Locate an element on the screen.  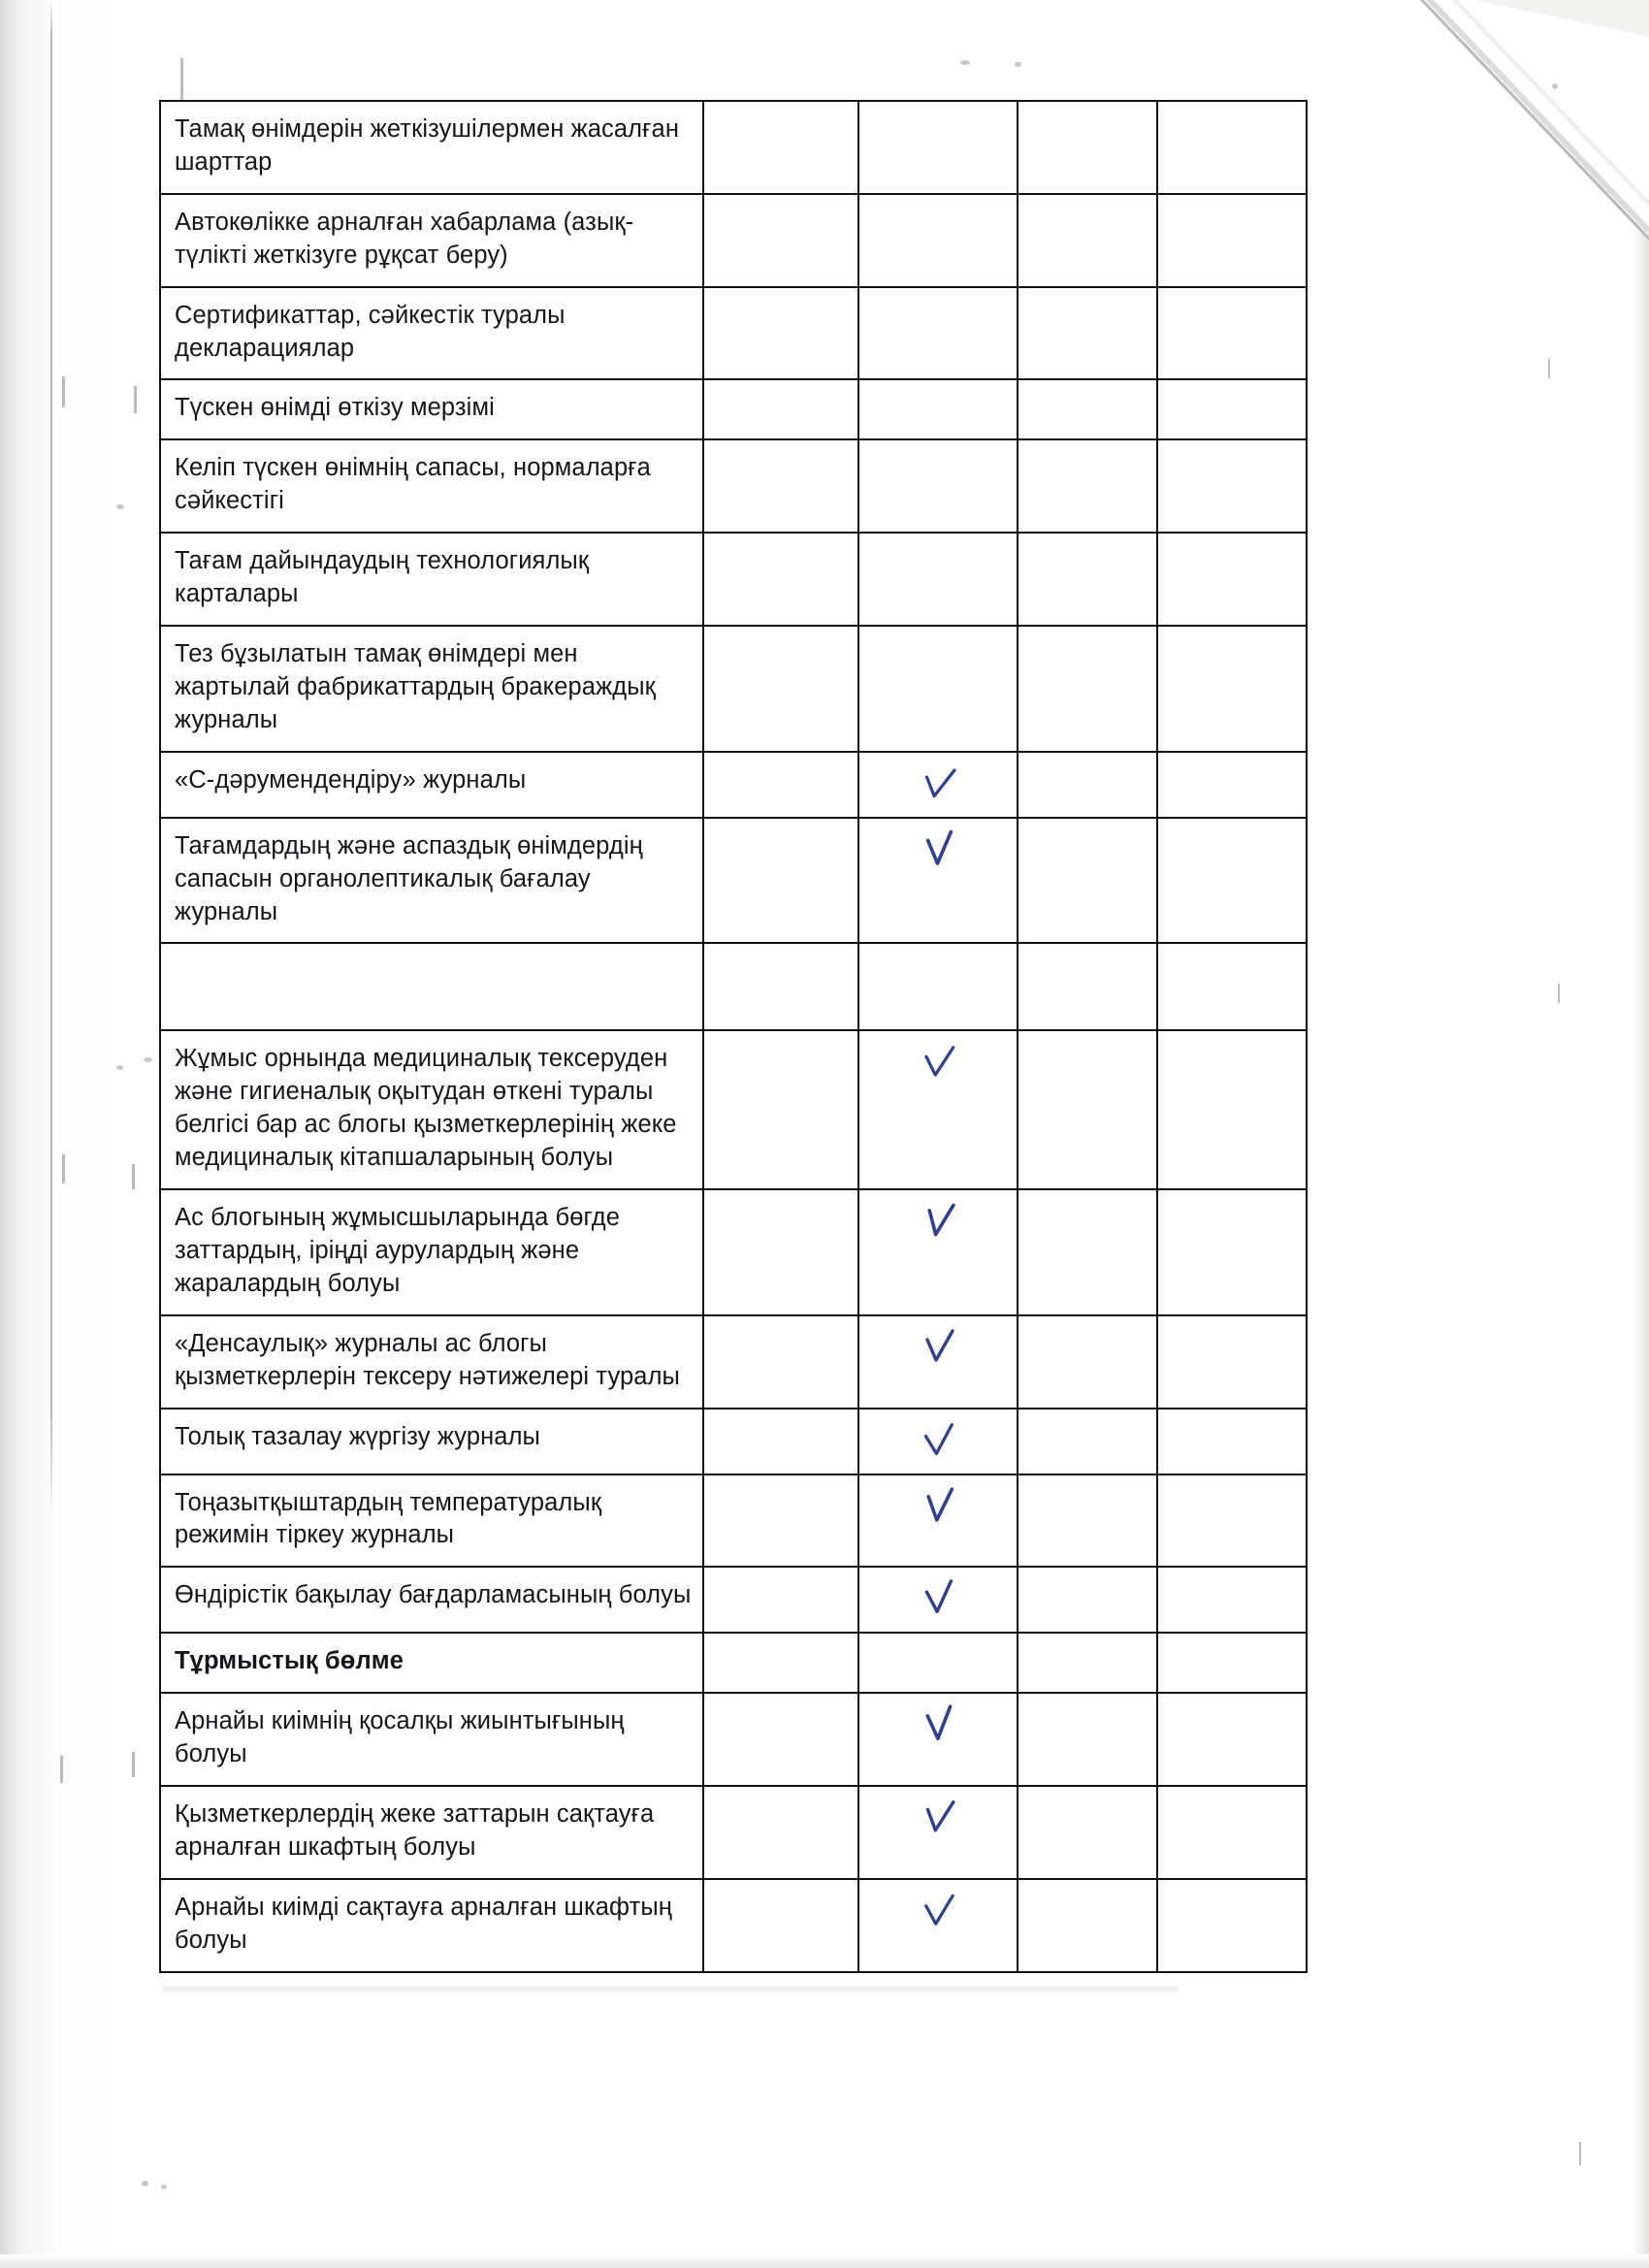
checklist-item-cell: Түскен өнімді өткізу мерзімі is located at coordinates (431, 409).